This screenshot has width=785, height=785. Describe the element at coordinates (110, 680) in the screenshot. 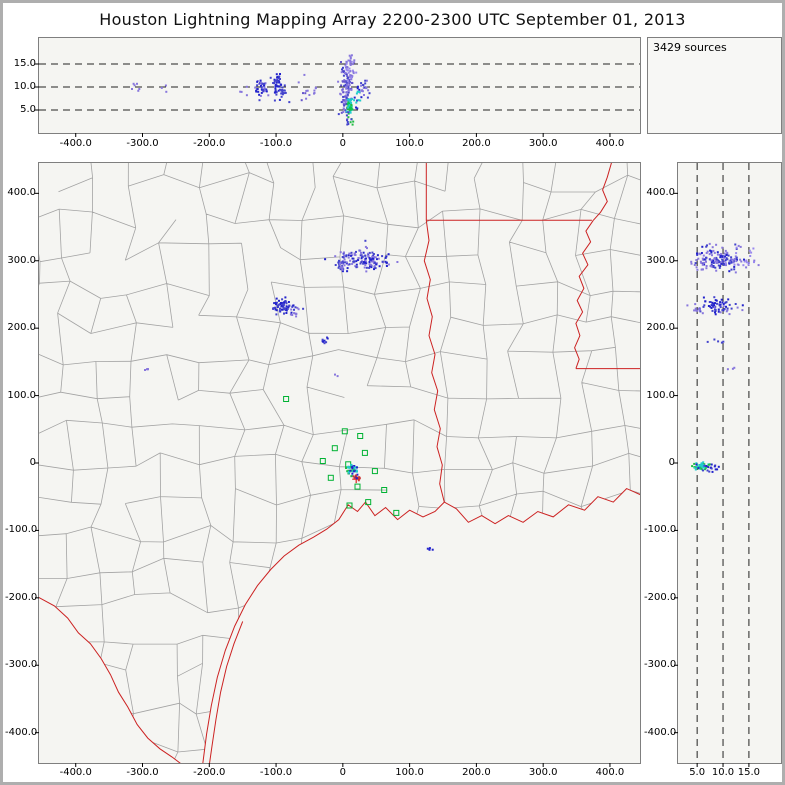

I see `rio-grande` at that location.